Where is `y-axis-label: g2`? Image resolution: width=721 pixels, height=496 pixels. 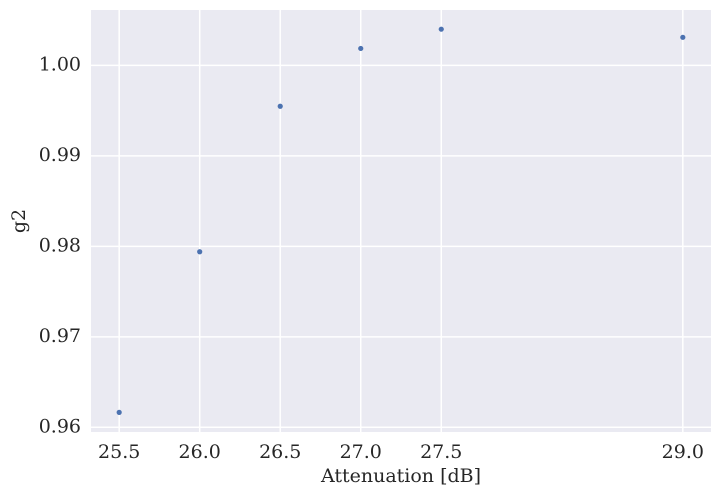
y-axis-label: g2 is located at coordinates (19, 221).